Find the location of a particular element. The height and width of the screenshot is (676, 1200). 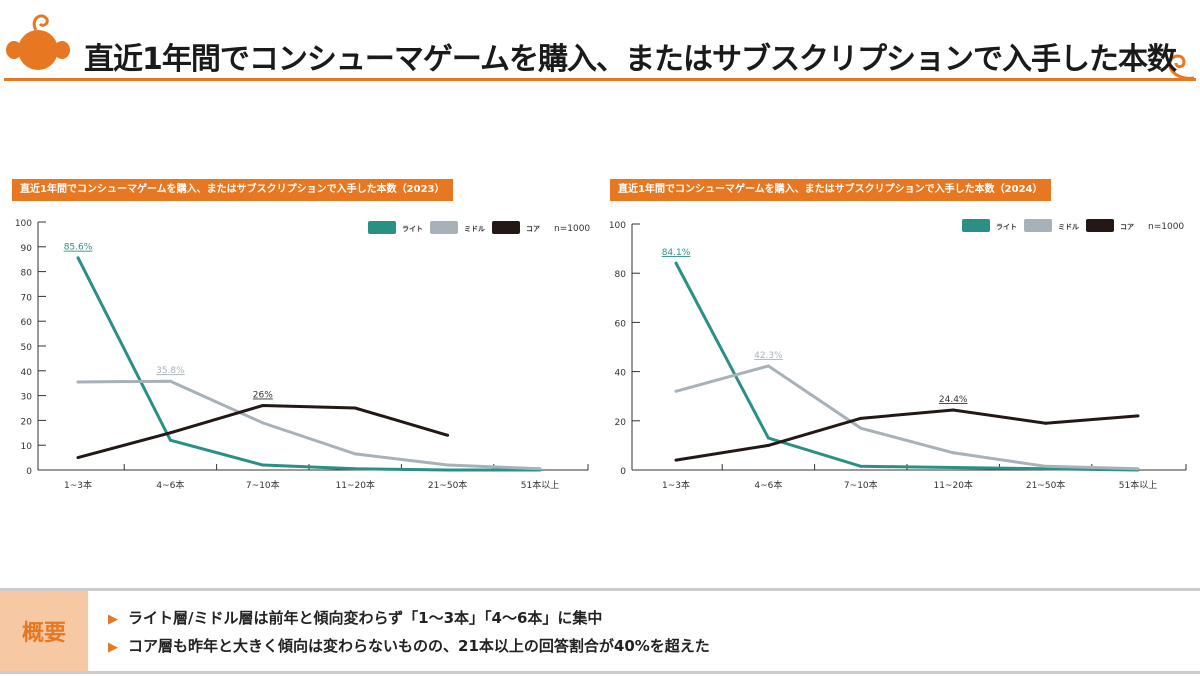

monkey-logo-icon is located at coordinates (38, 42).